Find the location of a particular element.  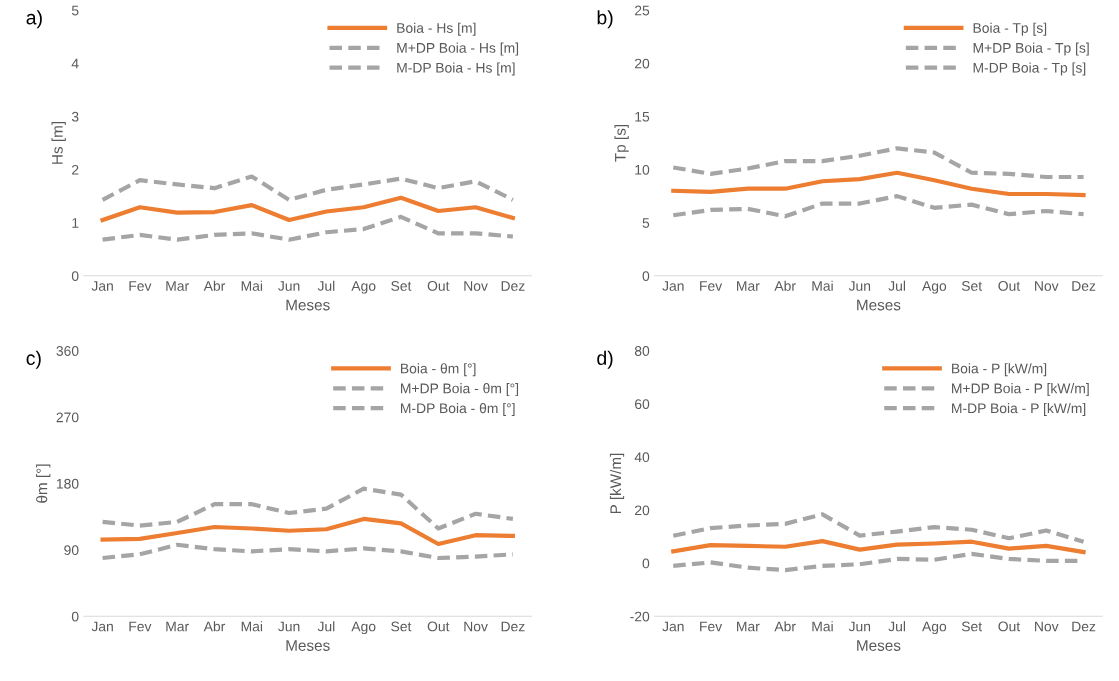

legend-label: M+DP Boia - P [kW/m] is located at coordinates (1020, 390).